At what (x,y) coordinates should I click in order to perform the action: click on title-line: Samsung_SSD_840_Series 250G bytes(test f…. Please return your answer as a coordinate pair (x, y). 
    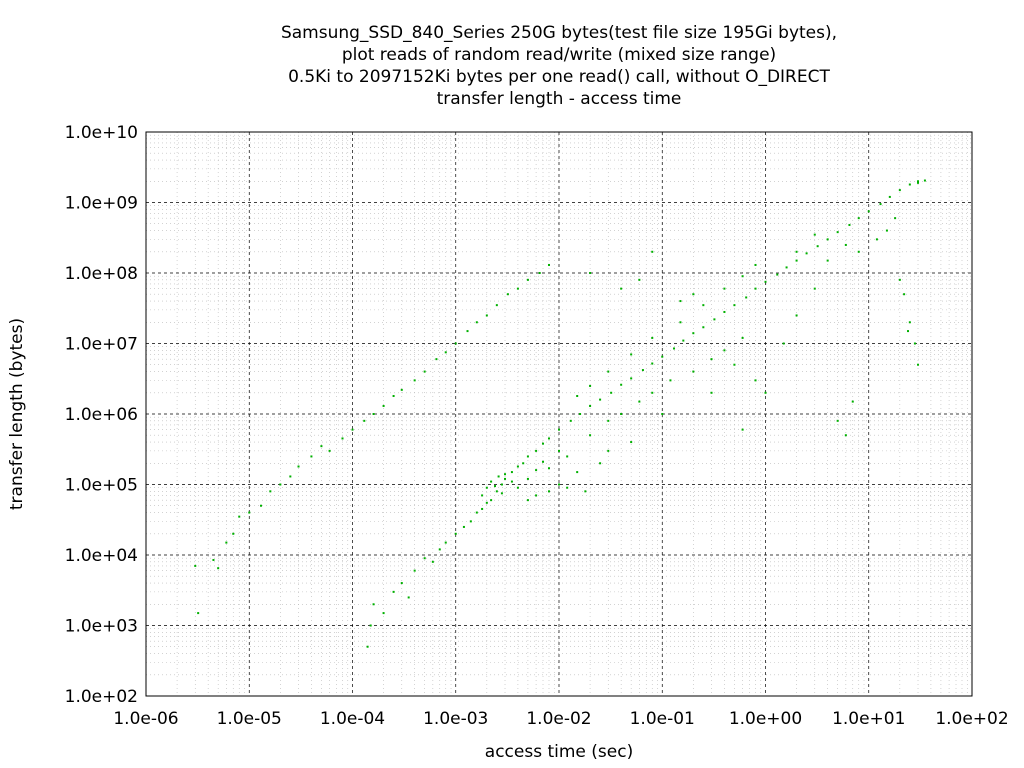
    Looking at the image, I should click on (559, 33).